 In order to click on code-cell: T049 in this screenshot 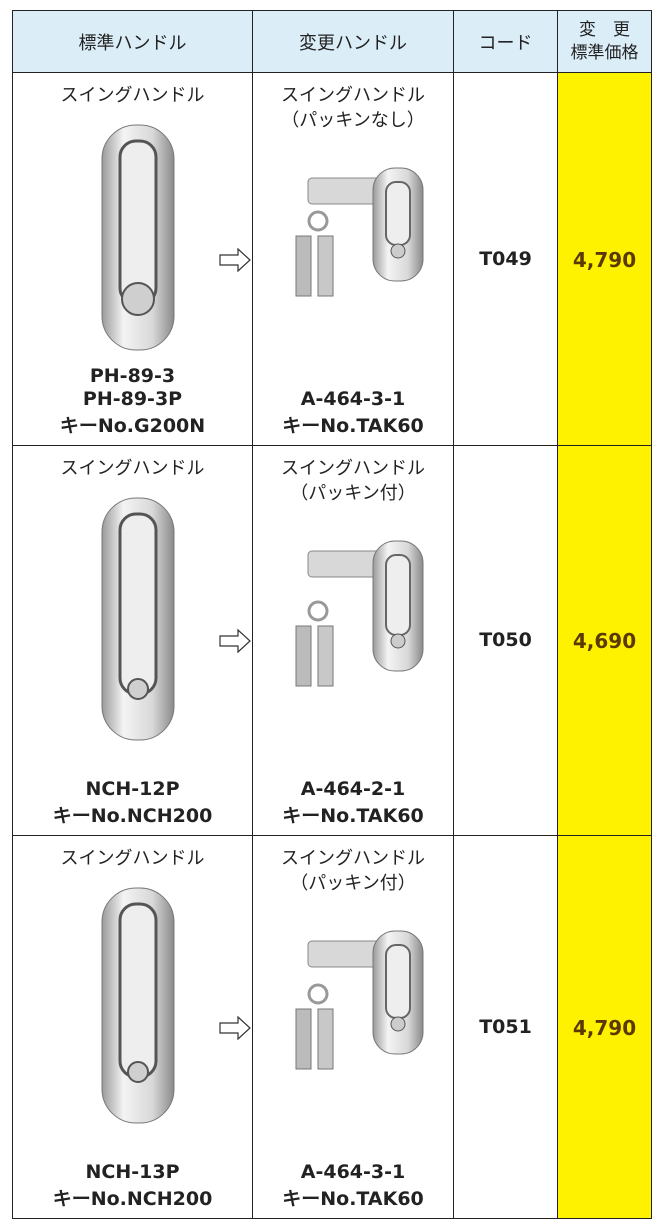, I will do `click(505, 259)`.